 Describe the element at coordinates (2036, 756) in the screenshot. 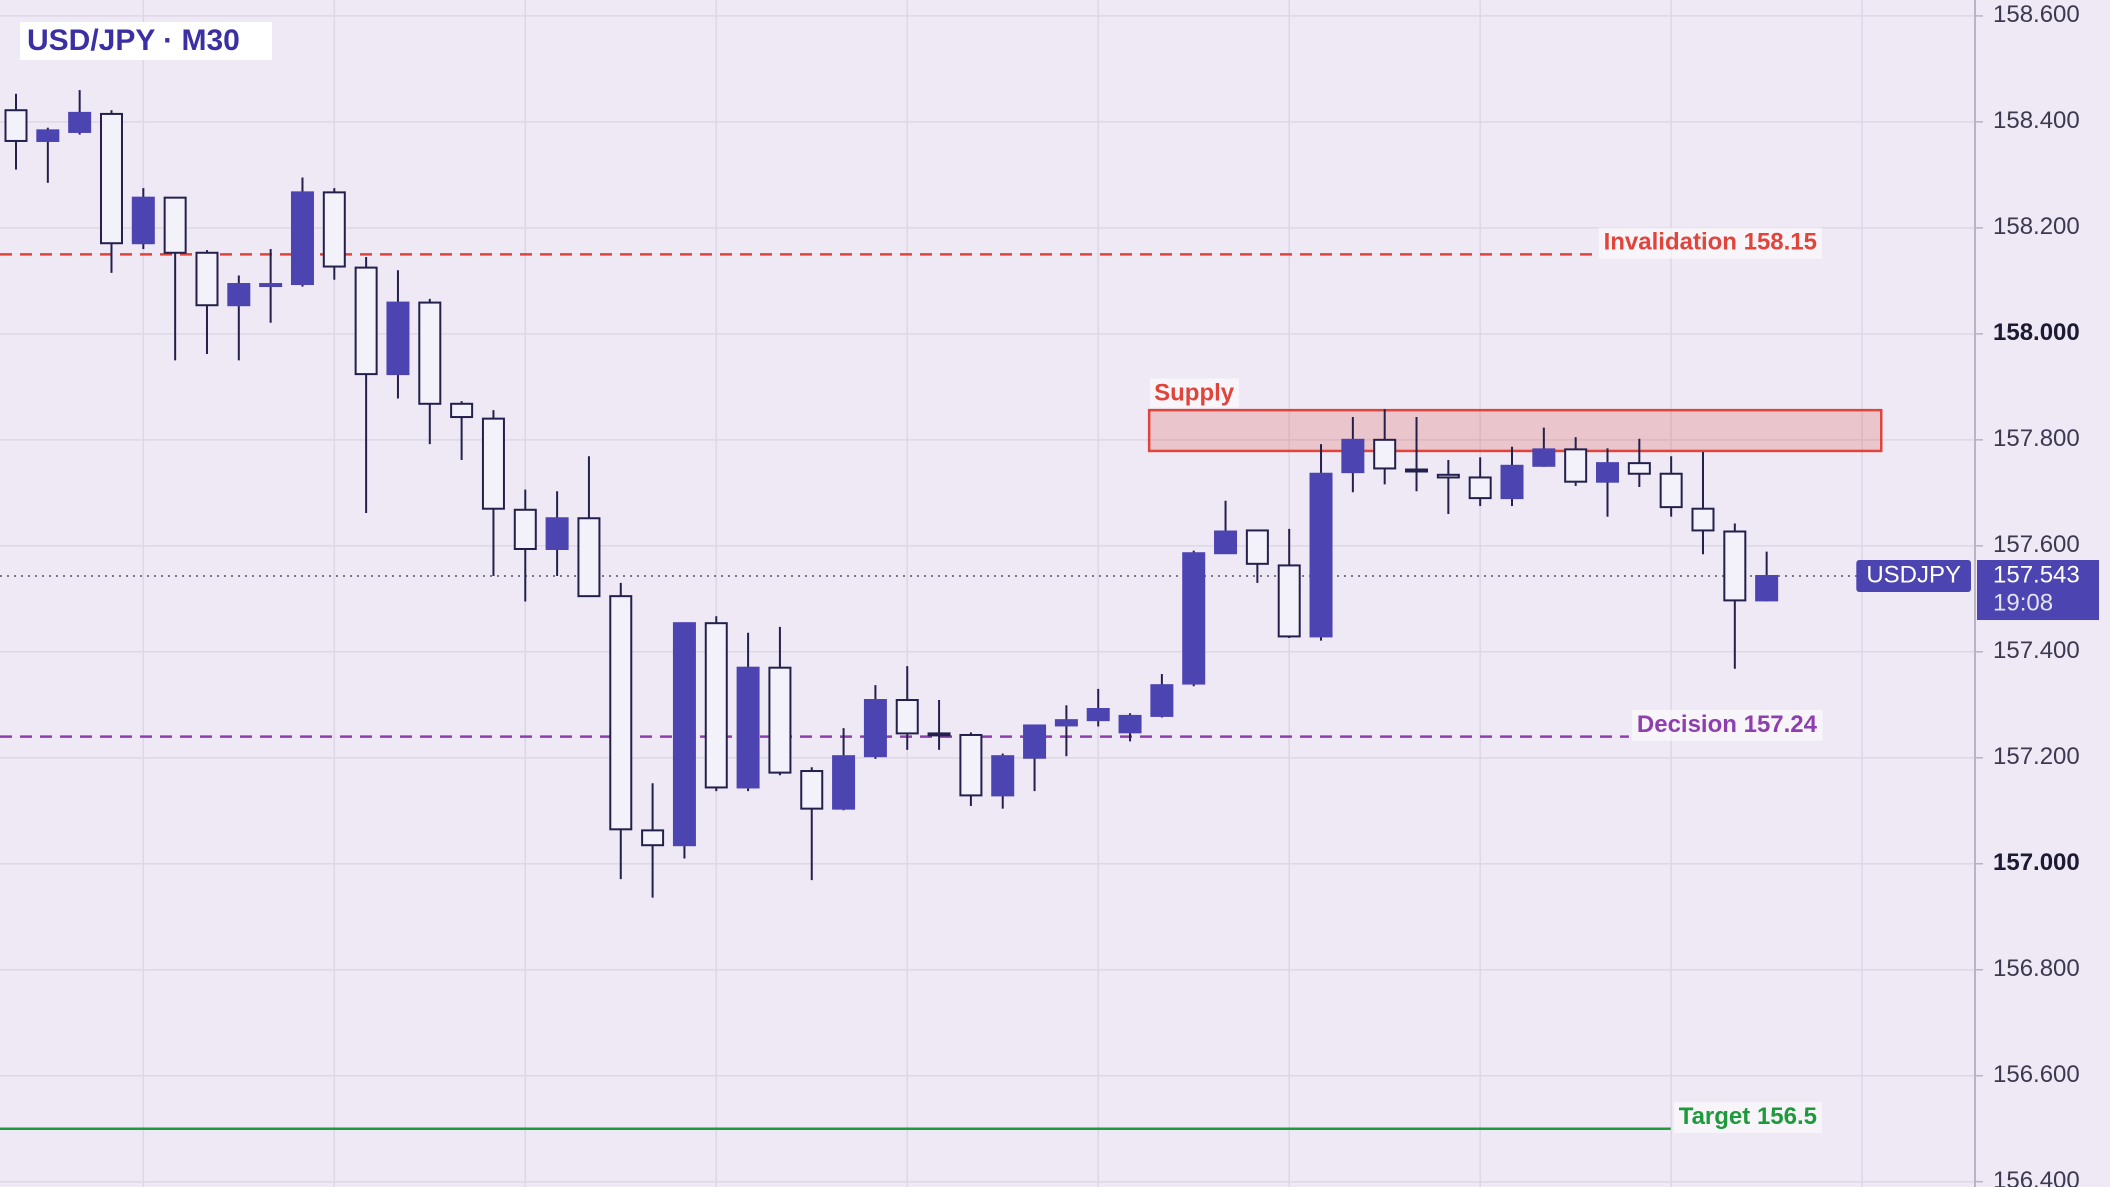

I see `y-tick-label: 157.200` at that location.